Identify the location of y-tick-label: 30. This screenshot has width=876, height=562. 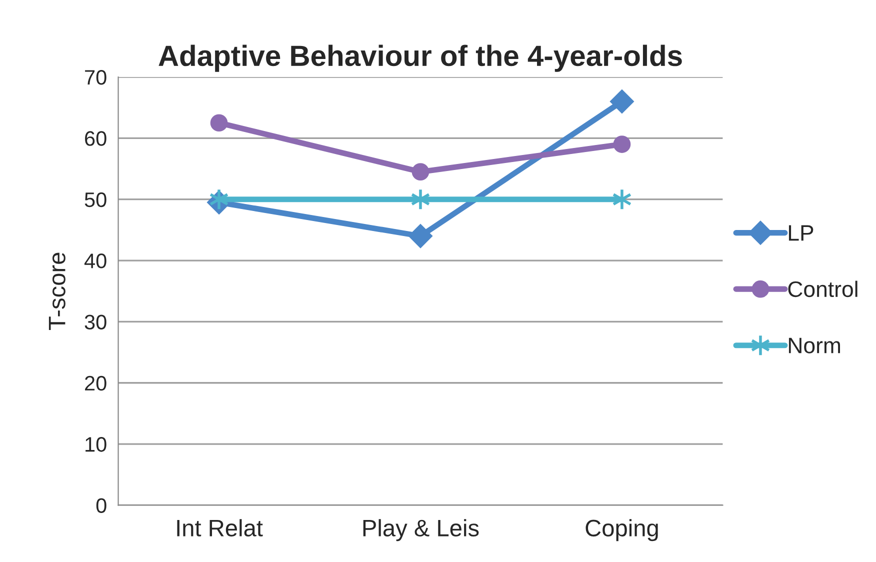
(95, 322).